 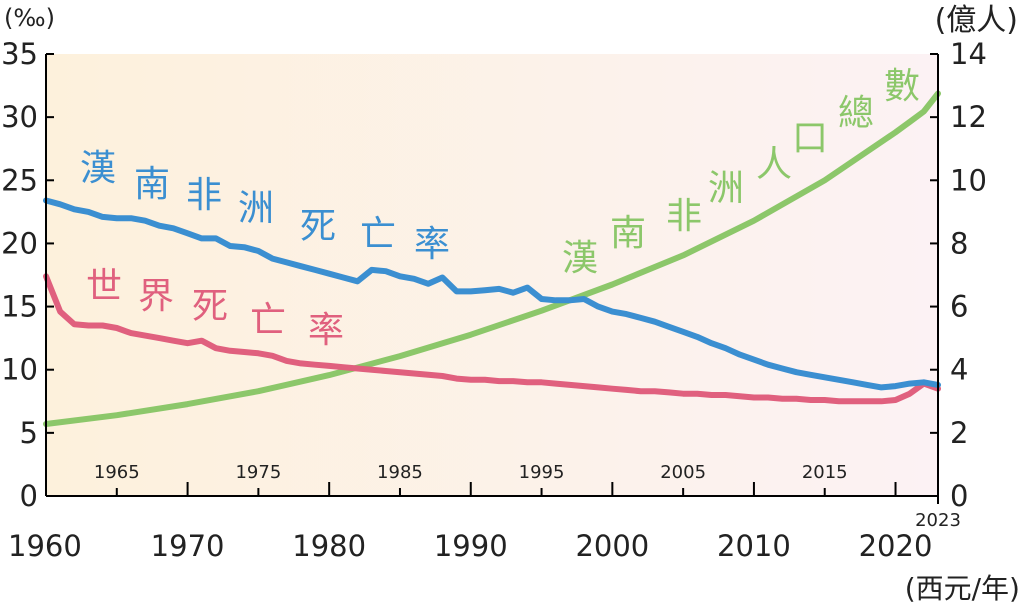 I want to click on x-end-label: 2023, so click(x=938, y=520).